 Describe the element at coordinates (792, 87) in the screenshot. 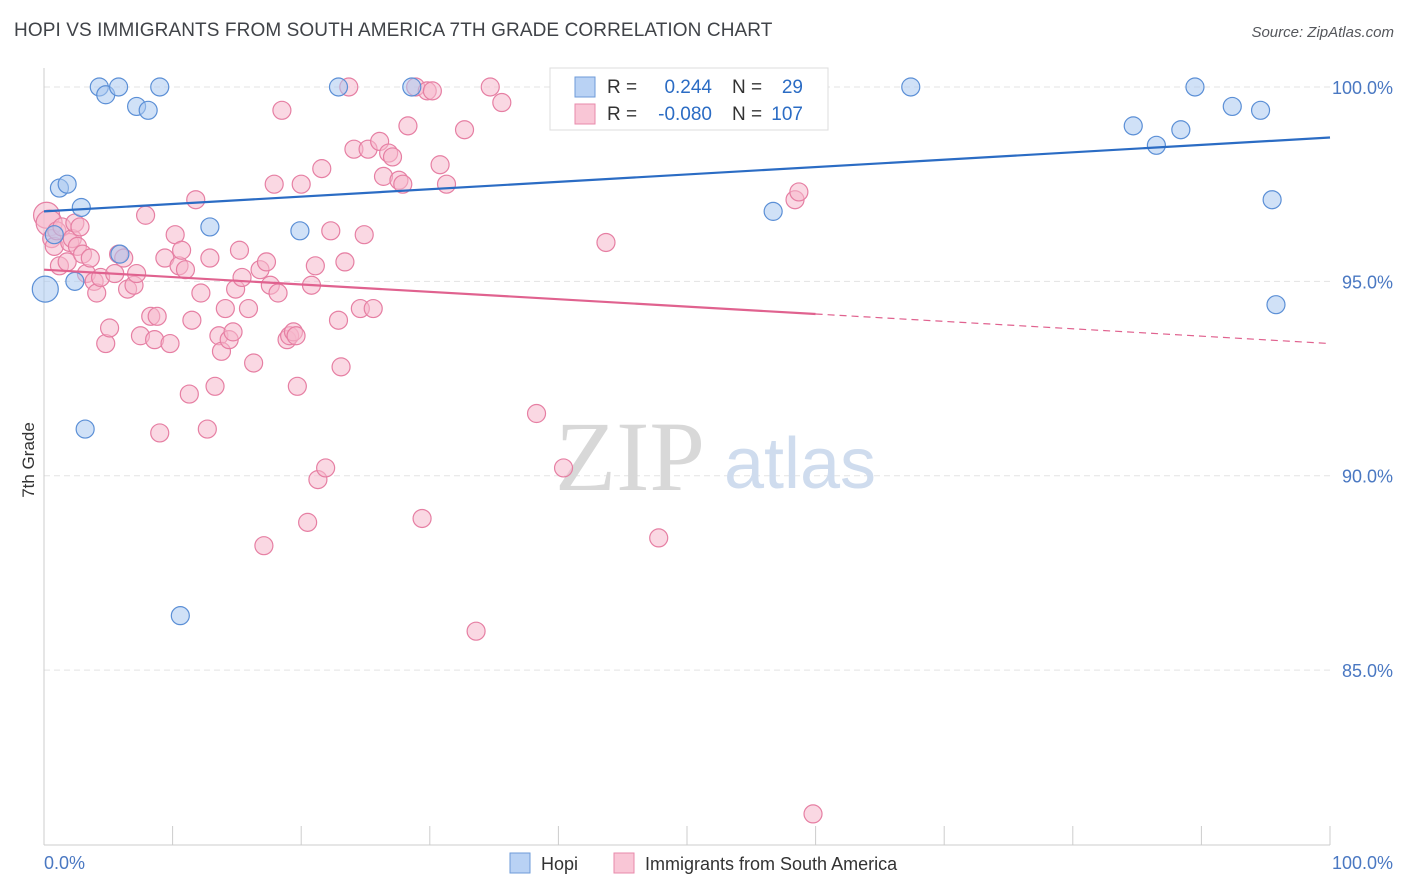

I see `legend-n-value-1: 29` at that location.